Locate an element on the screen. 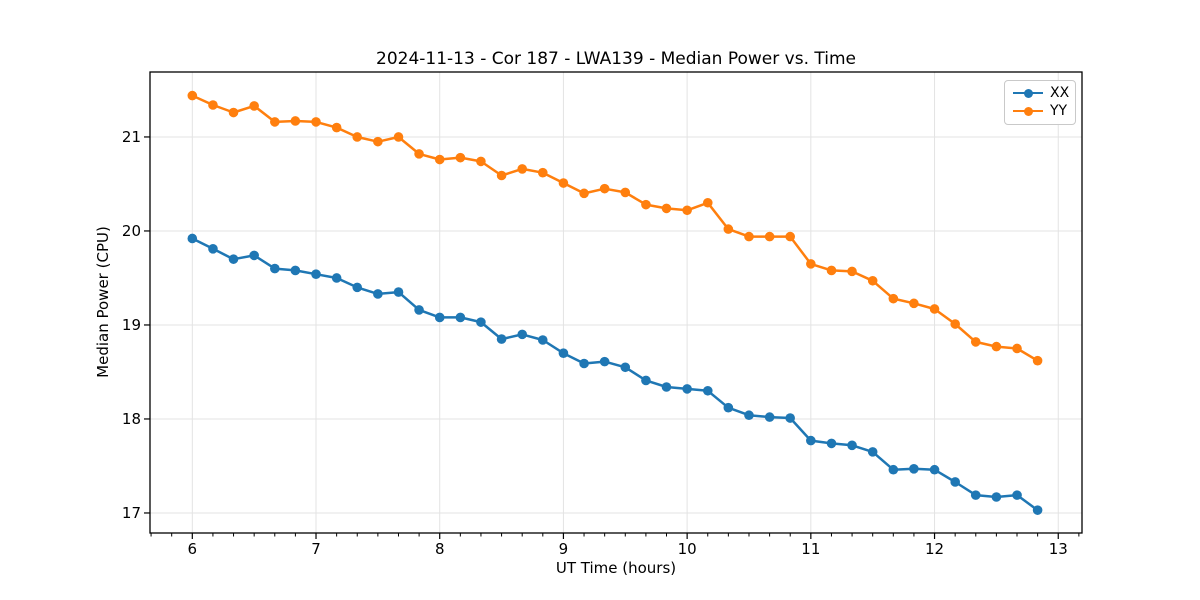 The width and height of the screenshot is (1200, 600). legend-line-sample-yy is located at coordinates (1028, 111).